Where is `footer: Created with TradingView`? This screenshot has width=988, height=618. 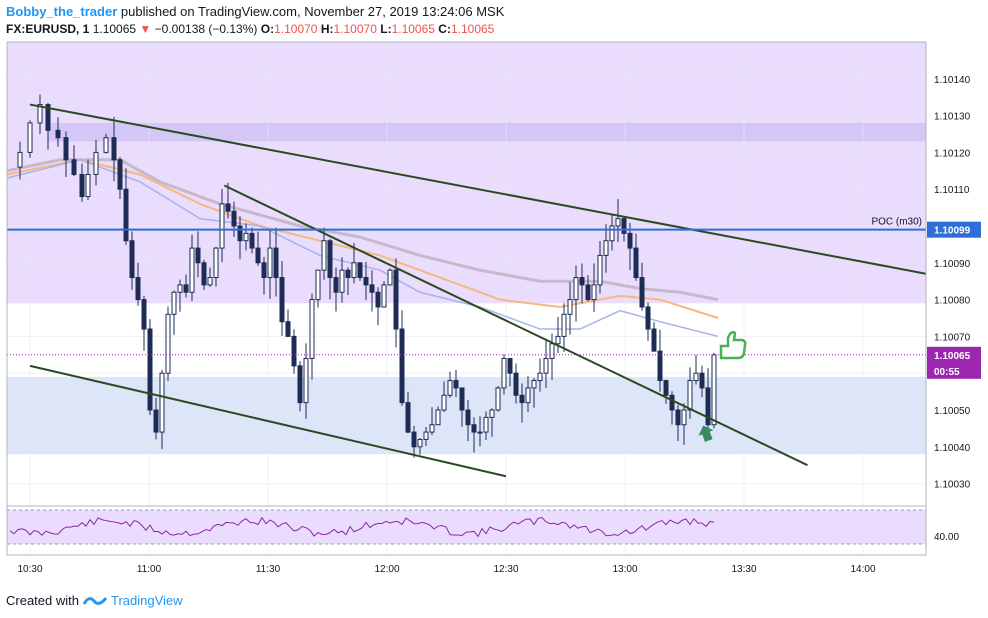
footer: Created with TradingView is located at coordinates (94, 600).